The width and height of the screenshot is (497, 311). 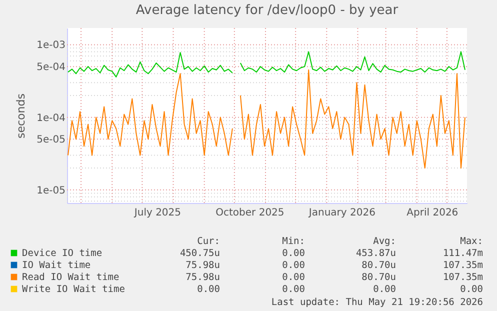 What do you see at coordinates (471, 241) in the screenshot?
I see `text: Max:` at bounding box center [471, 241].